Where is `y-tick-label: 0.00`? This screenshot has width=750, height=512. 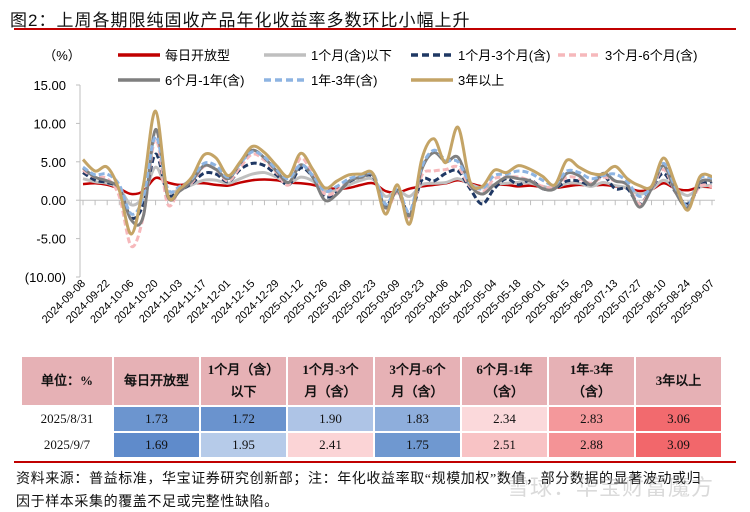
y-tick-label: 0.00 is located at coordinates (53, 200).